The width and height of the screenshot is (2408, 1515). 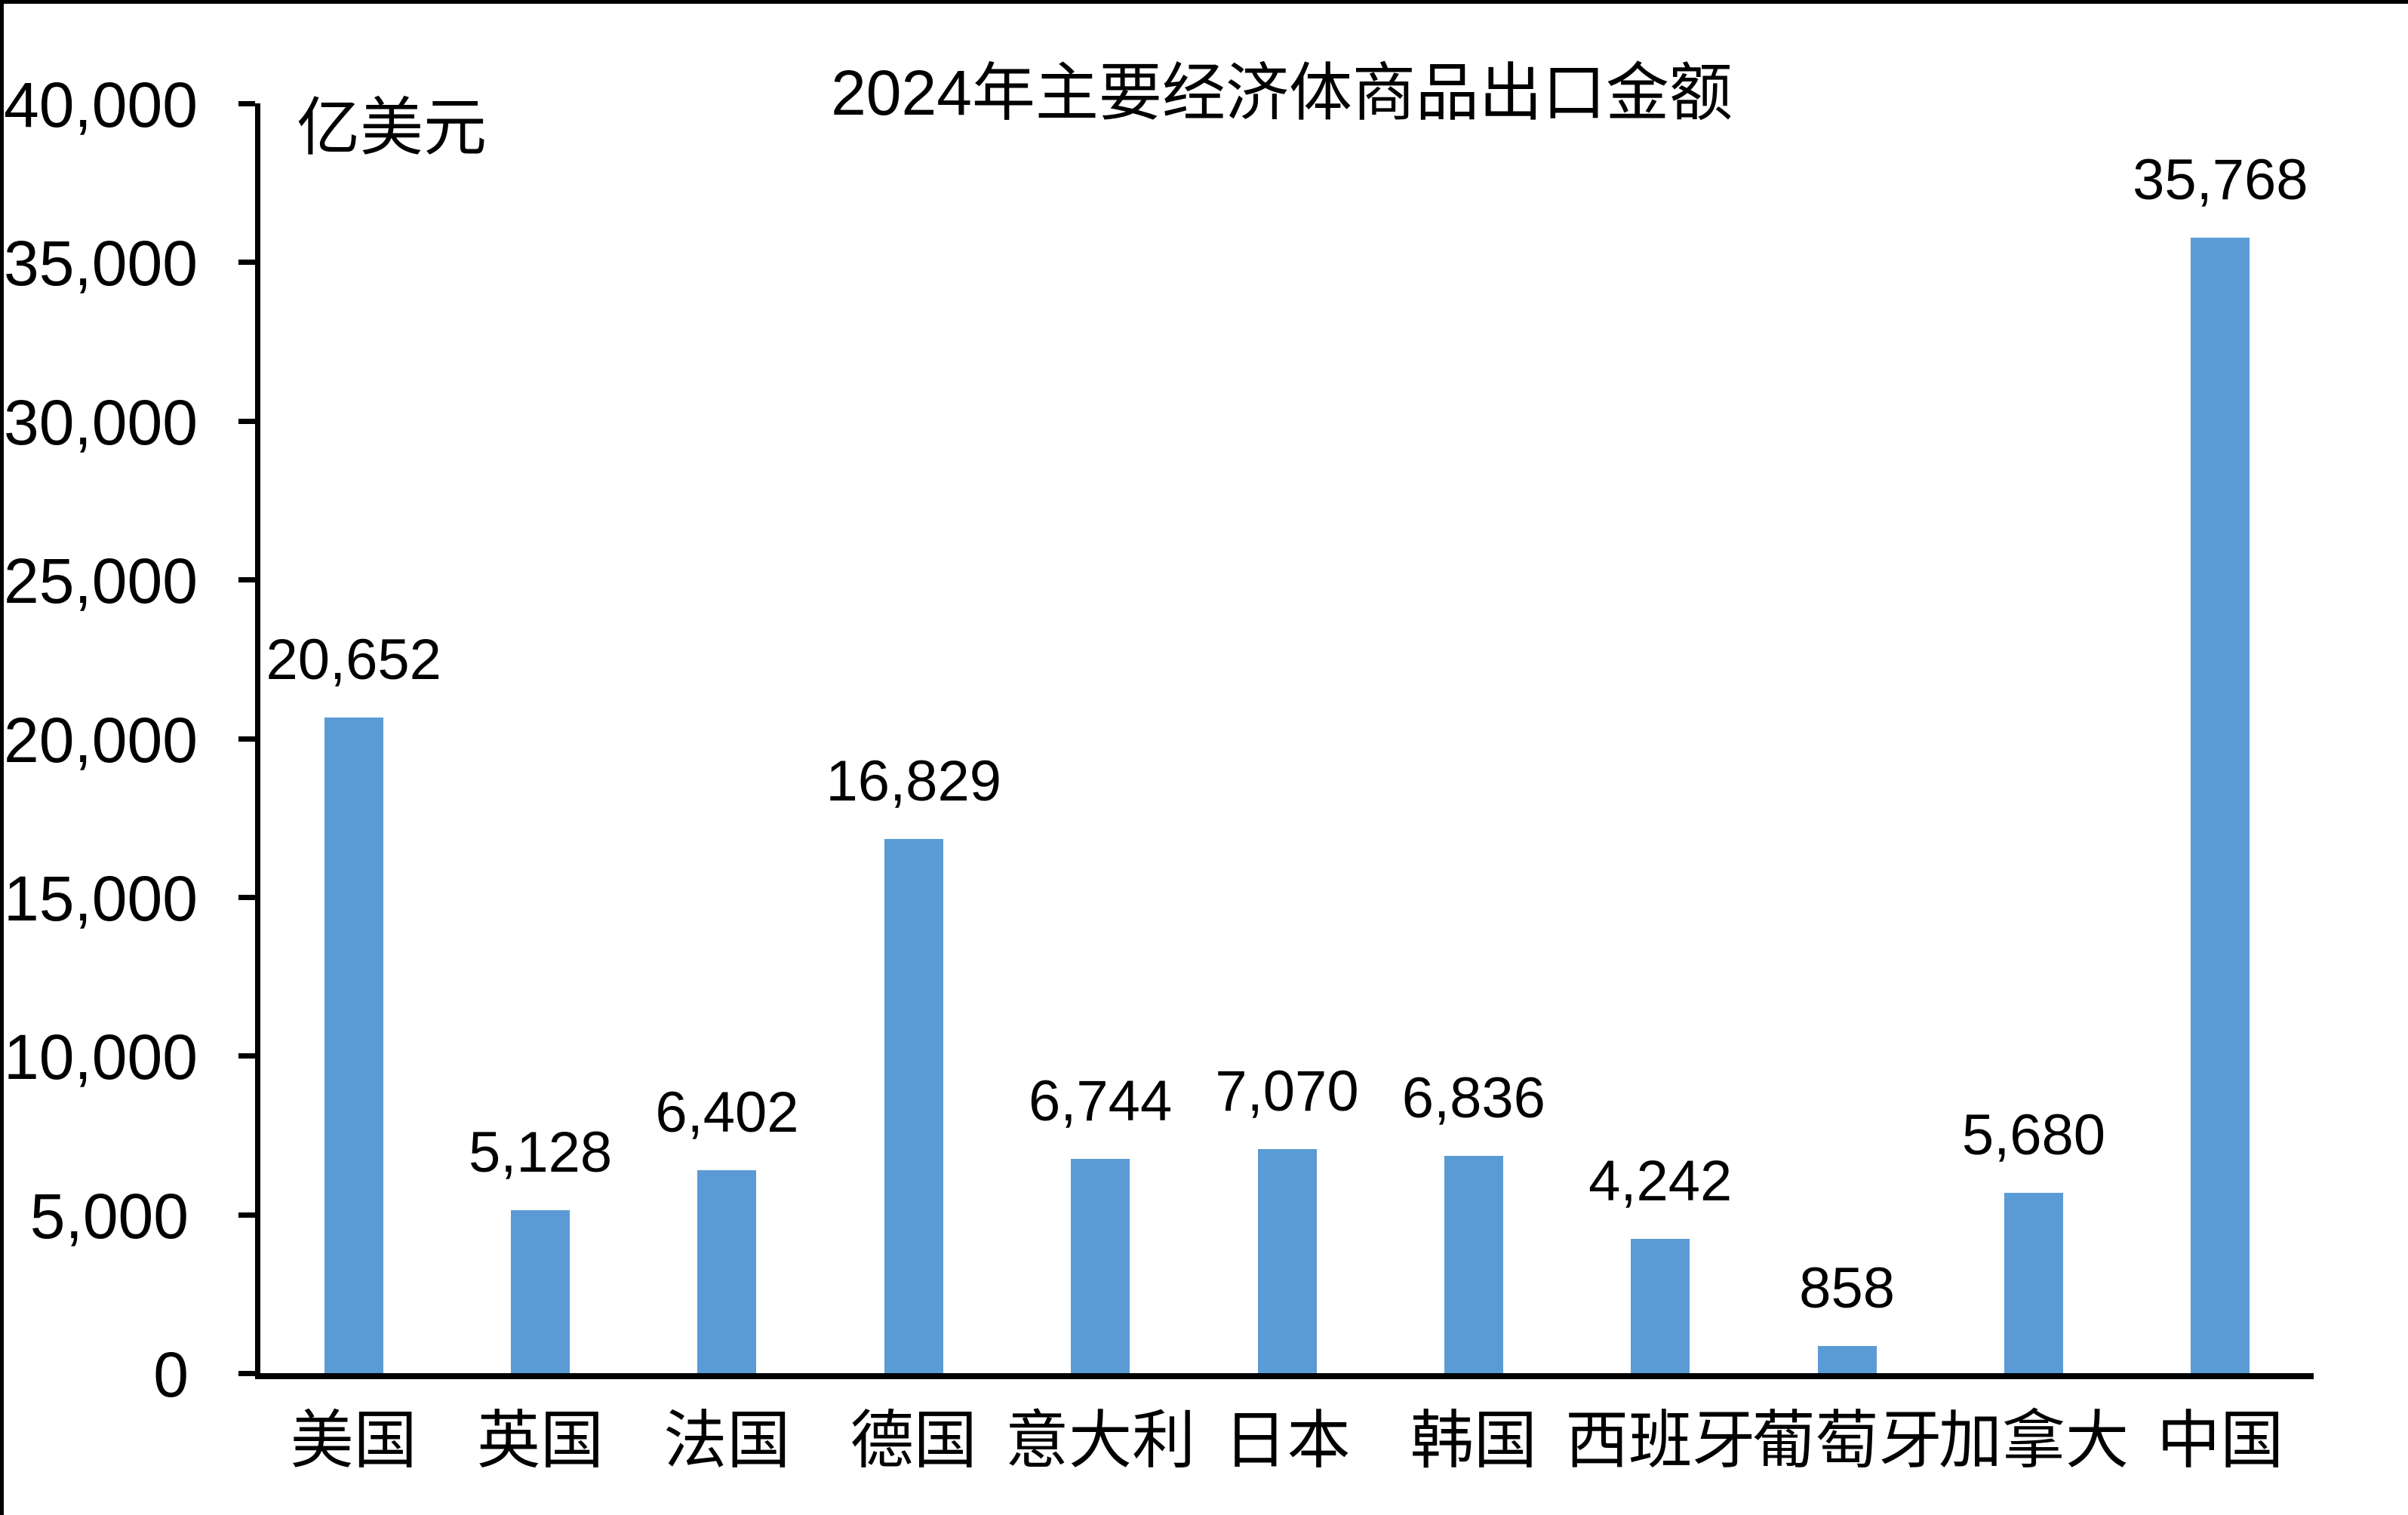 I want to click on bar-value-label: 858, so click(x=1847, y=1287).